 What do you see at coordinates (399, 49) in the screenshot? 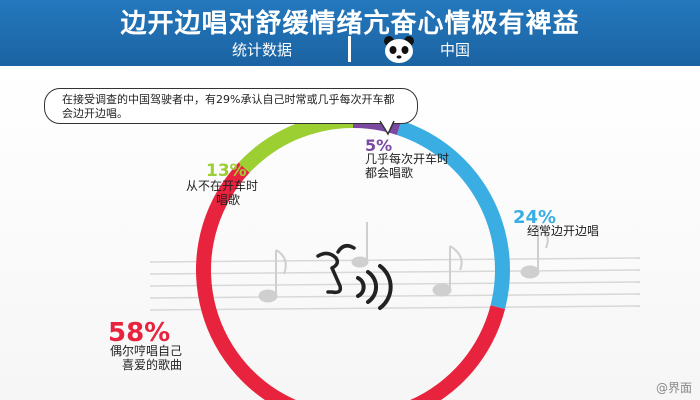
I see `panda-logo-icon` at bounding box center [399, 49].